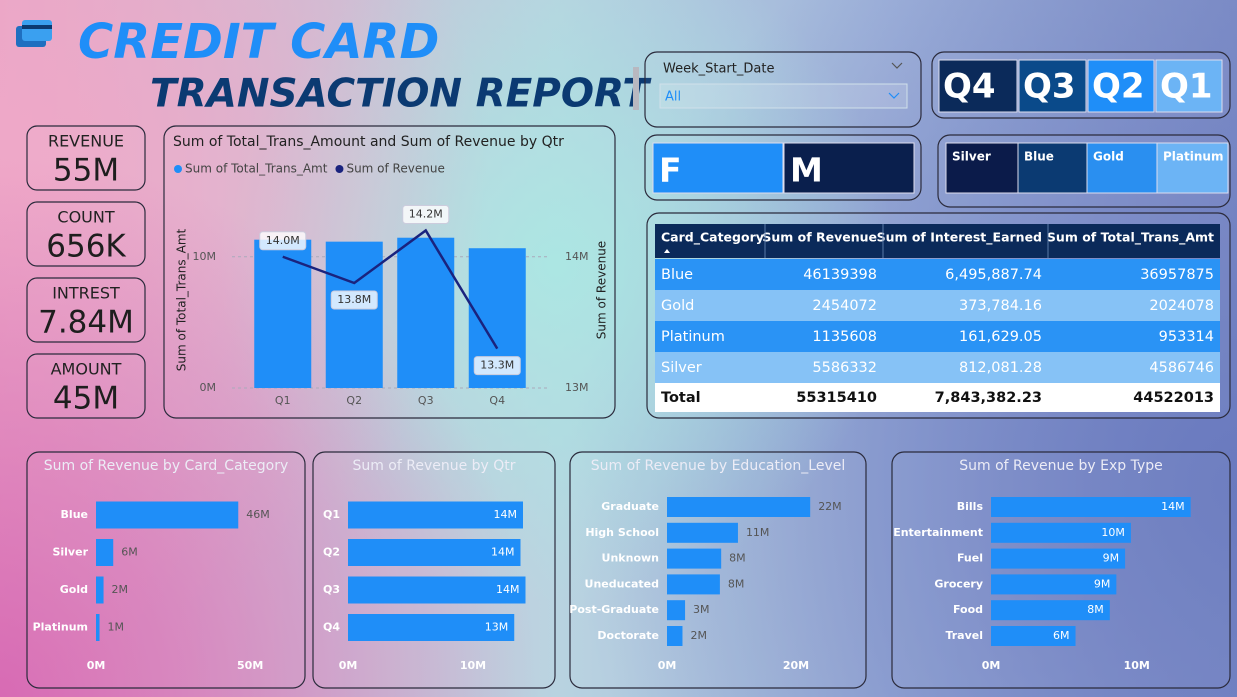 The height and width of the screenshot is (697, 1237). Describe the element at coordinates (1118, 87) in the screenshot. I see `quarter-label: Q2` at that location.